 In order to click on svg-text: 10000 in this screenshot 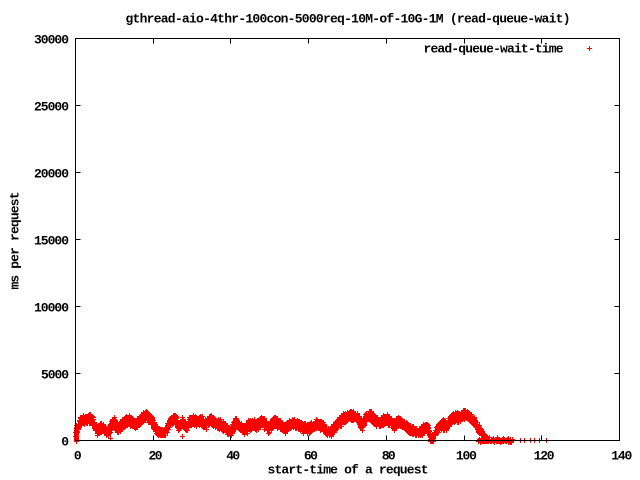, I will do `click(51, 308)`.